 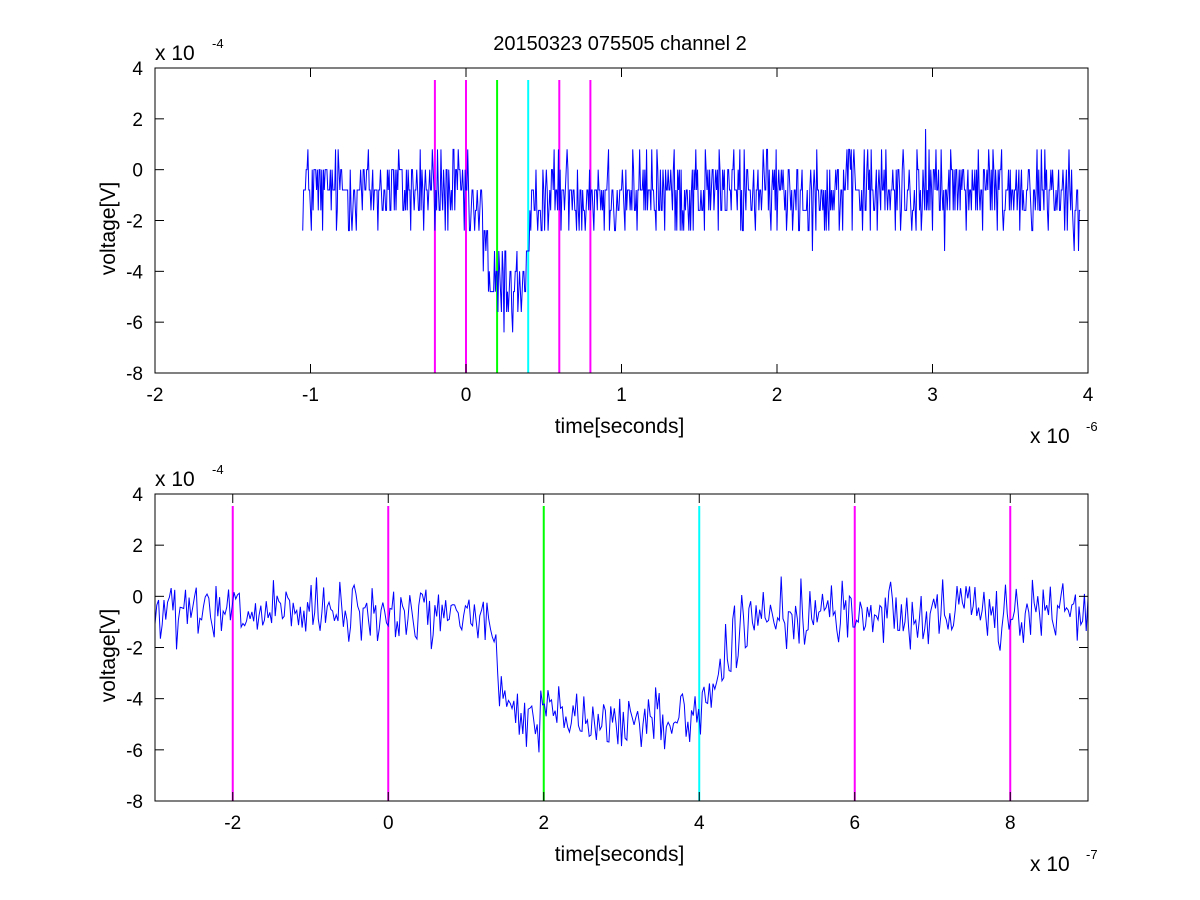 What do you see at coordinates (1092, 426) in the screenshot?
I see `top-x-exponent-power: -6` at bounding box center [1092, 426].